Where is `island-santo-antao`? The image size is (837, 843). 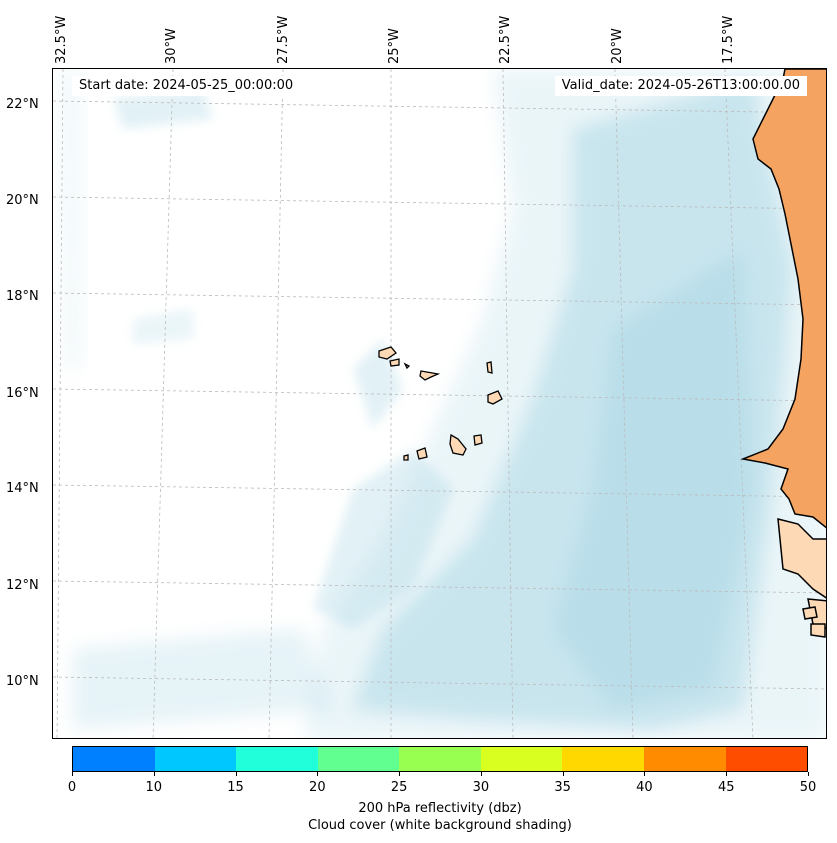 island-santo-antao is located at coordinates (387, 353).